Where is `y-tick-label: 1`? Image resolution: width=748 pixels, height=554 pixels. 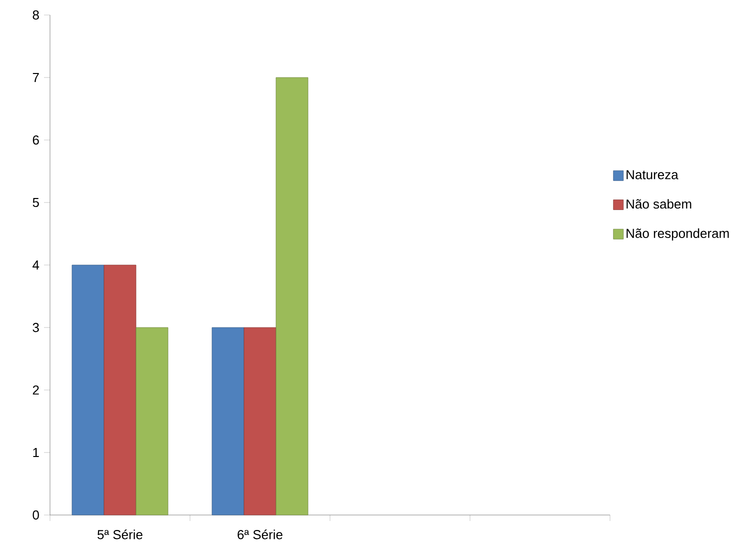 y-tick-label: 1 is located at coordinates (36, 452).